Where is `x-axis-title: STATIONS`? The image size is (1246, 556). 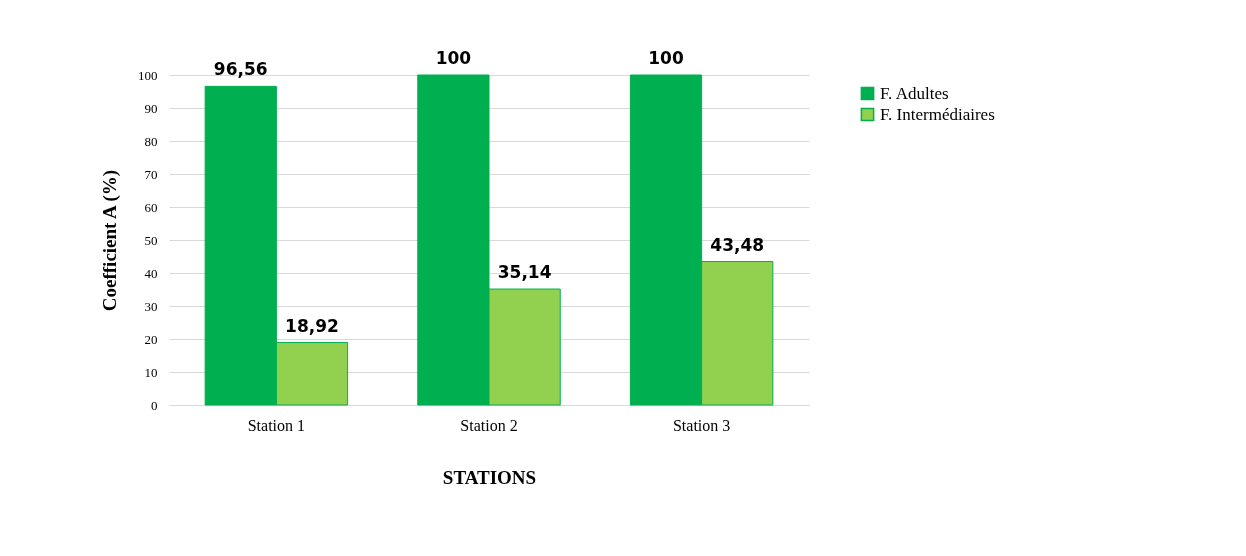 x-axis-title: STATIONS is located at coordinates (489, 477).